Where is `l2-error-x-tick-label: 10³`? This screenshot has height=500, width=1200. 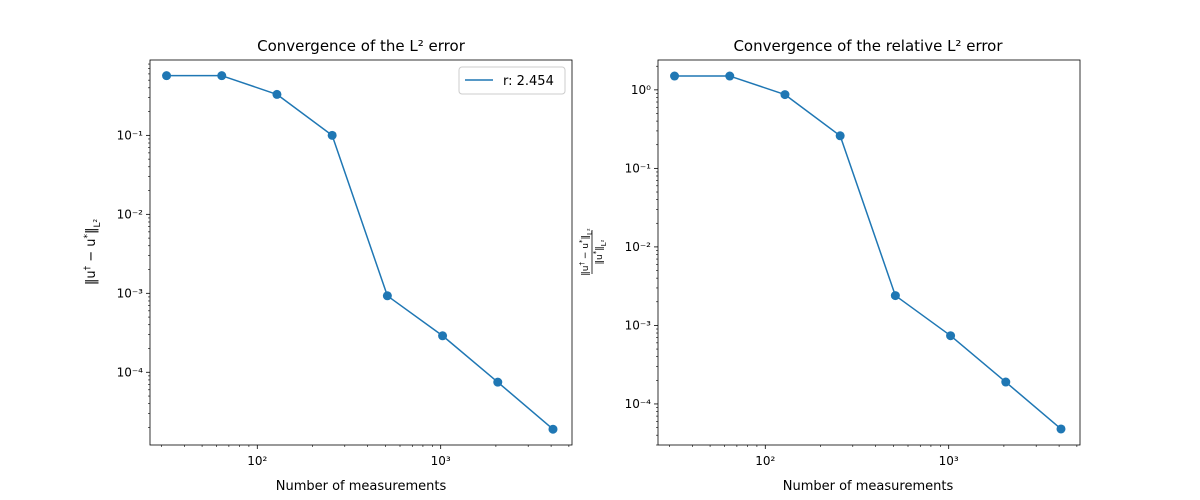 l2-error-x-tick-label: 10³ is located at coordinates (441, 461).